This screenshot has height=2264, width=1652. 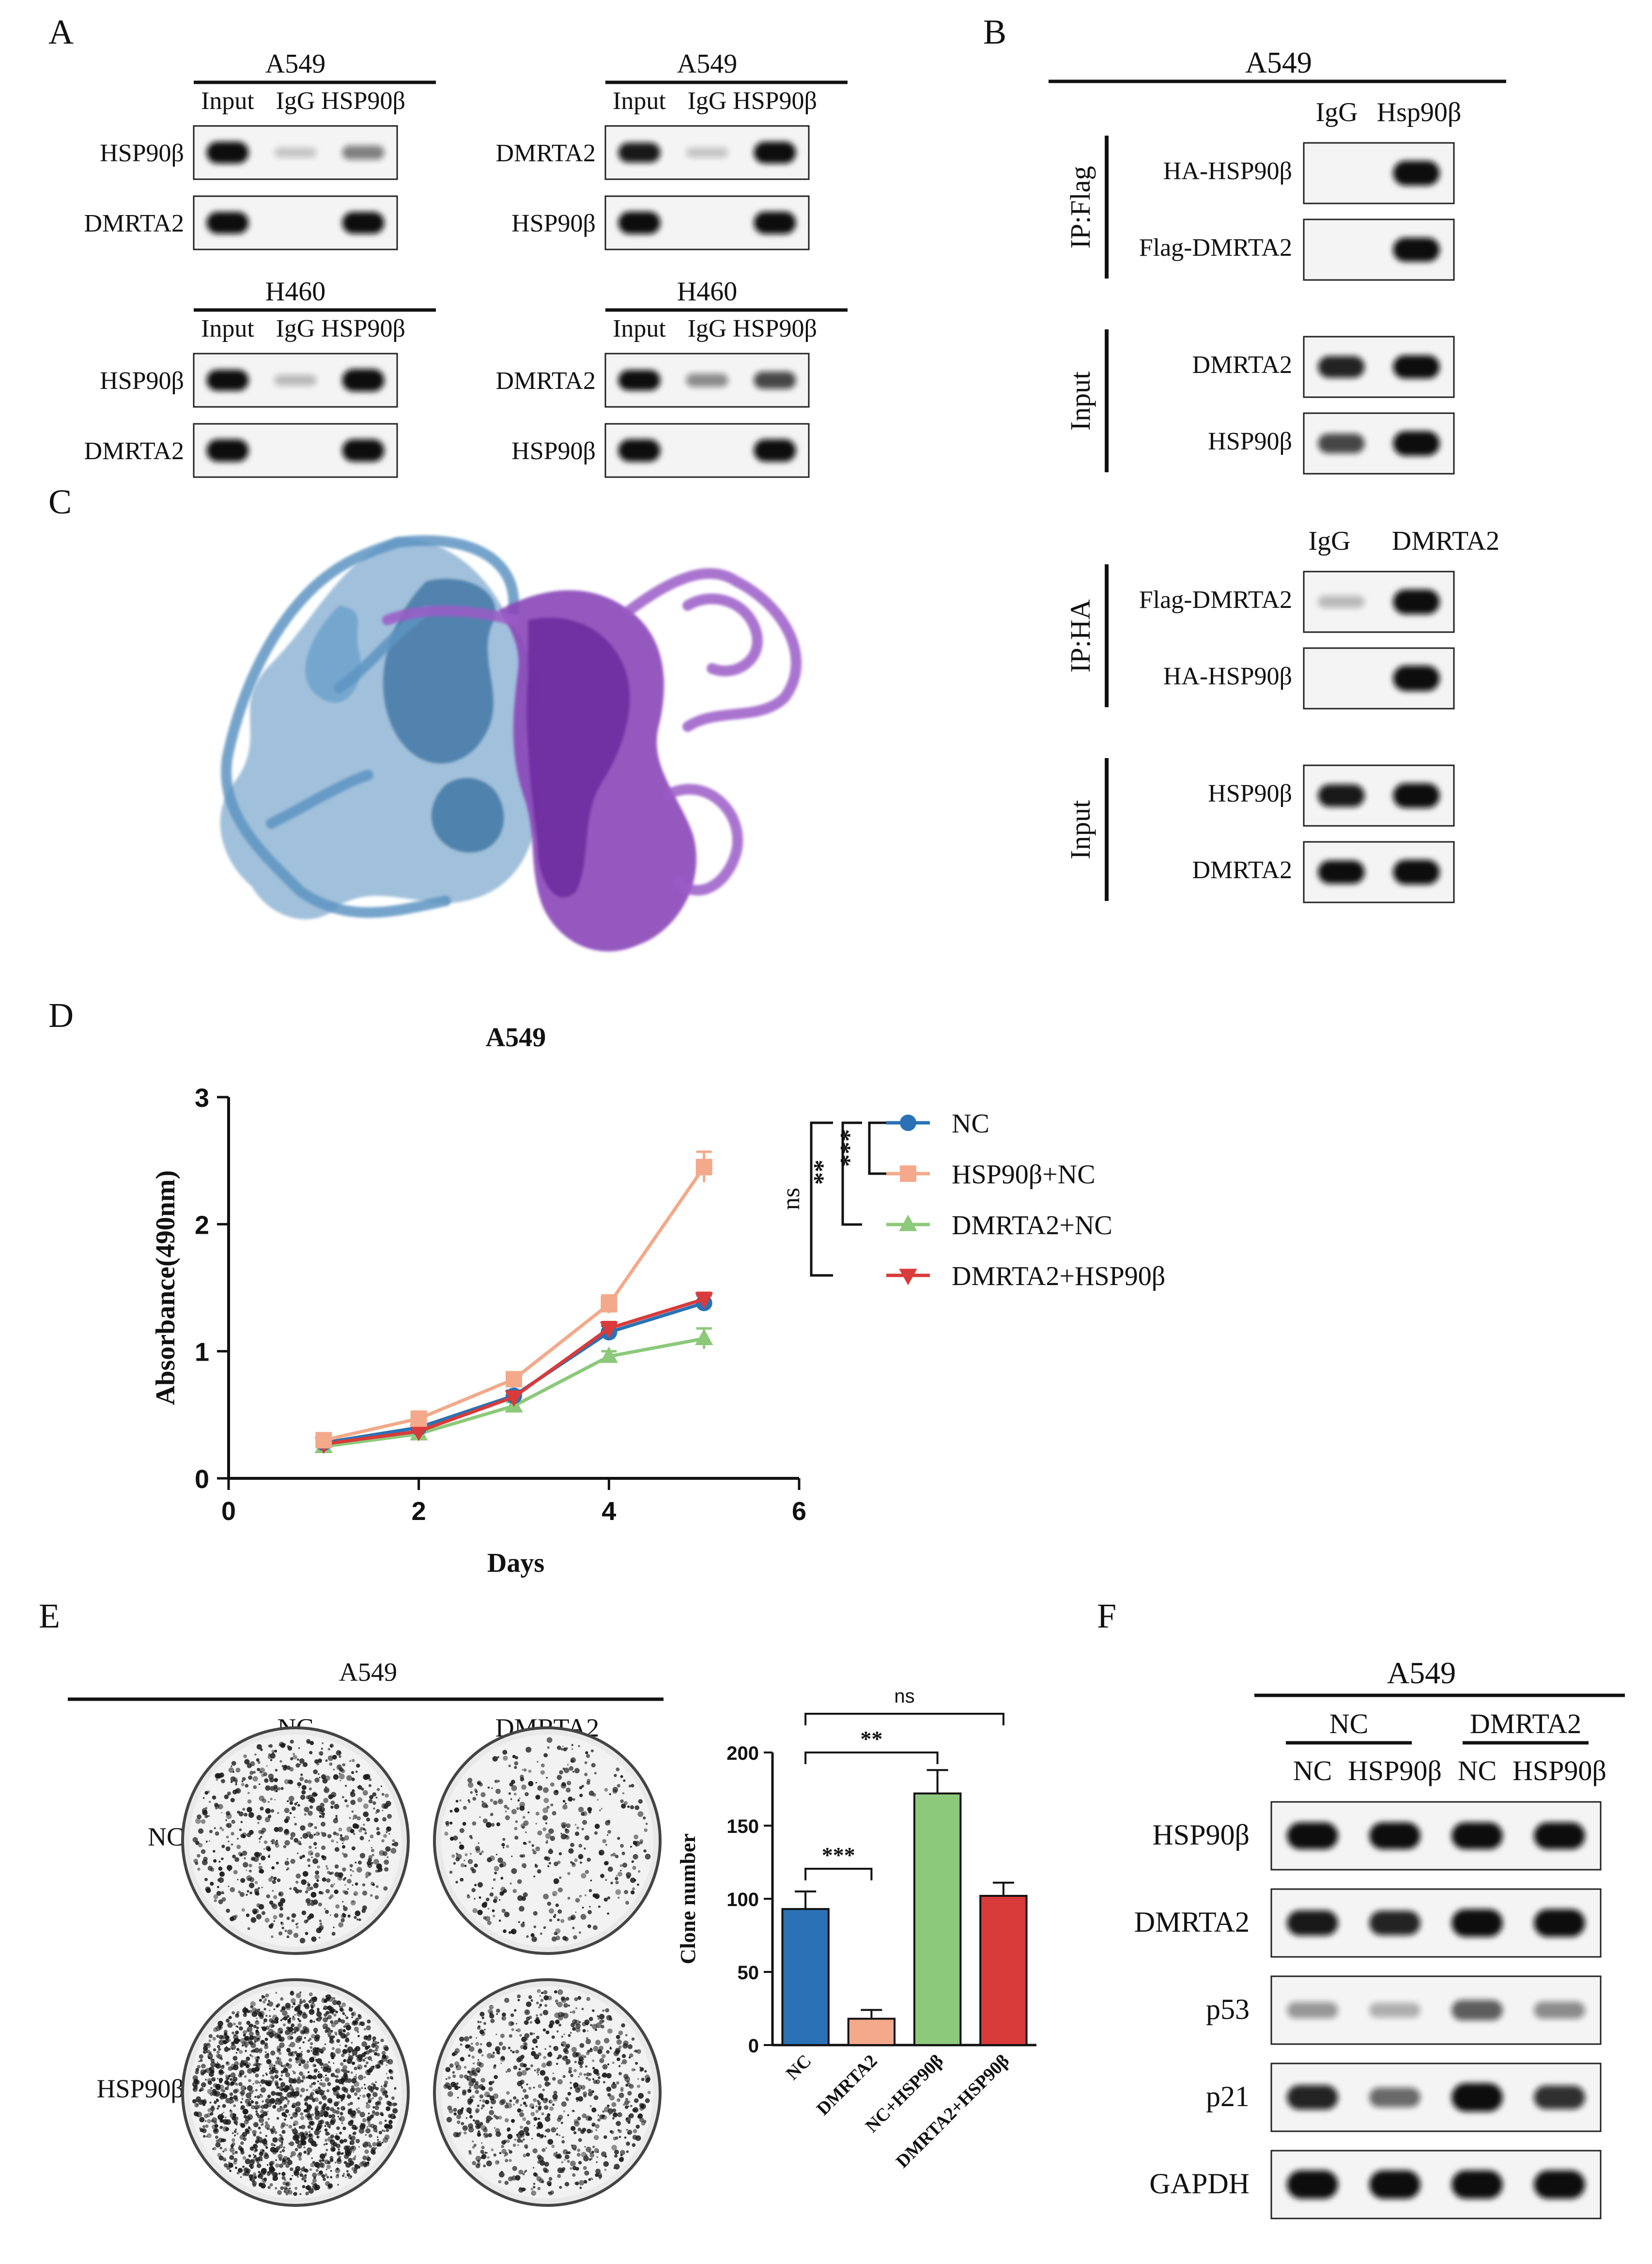 I want to click on row-label: Flag-DMRTA2, so click(x=1215, y=248).